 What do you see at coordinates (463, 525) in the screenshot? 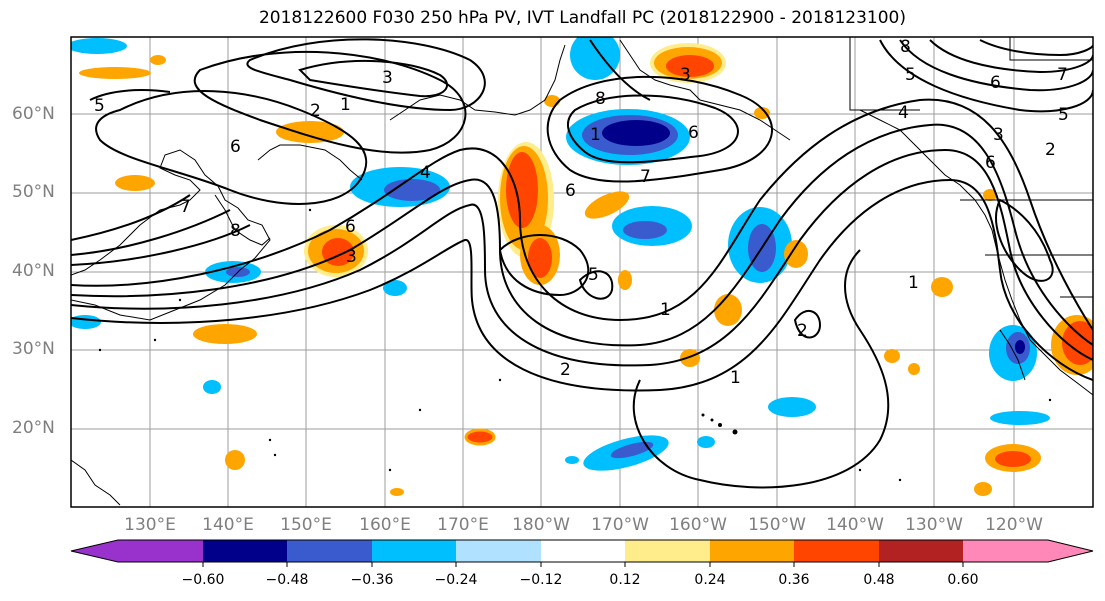
I see `longitude-label: 170°E` at bounding box center [463, 525].